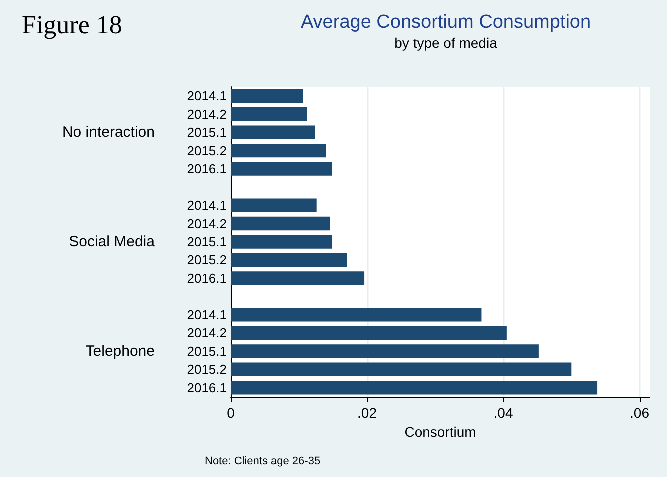 Image resolution: width=667 pixels, height=477 pixels. Describe the element at coordinates (120, 351) in the screenshot. I see `text: Telephone` at that location.